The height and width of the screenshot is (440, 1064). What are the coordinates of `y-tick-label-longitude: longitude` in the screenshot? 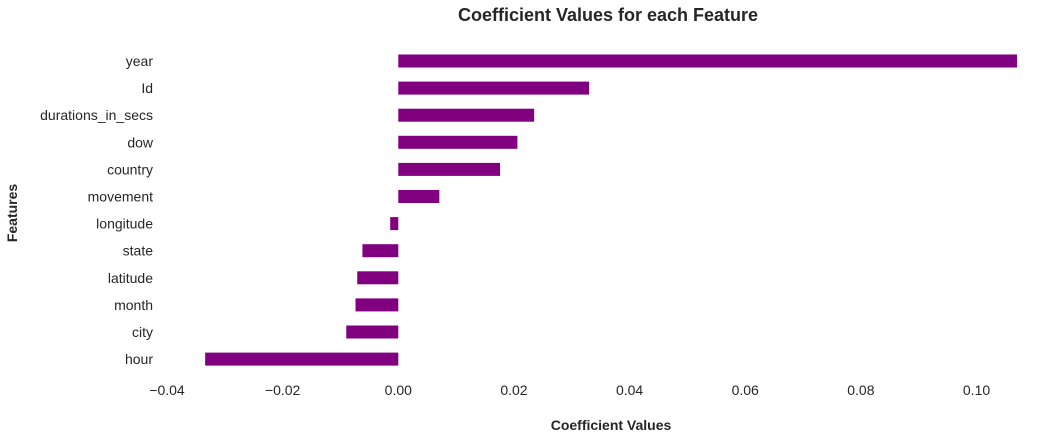 It's located at (124, 224).